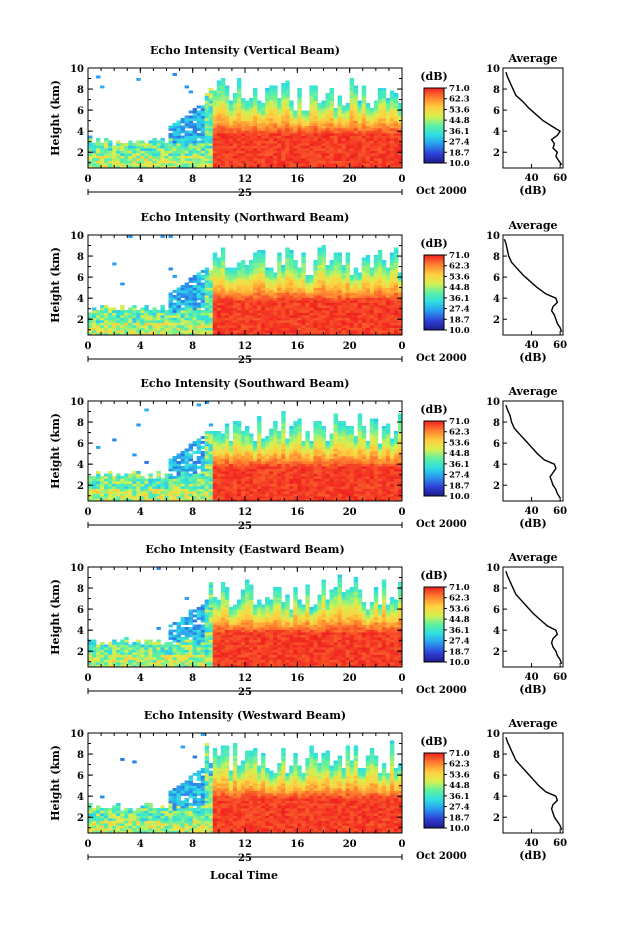 The height and width of the screenshot is (929, 619). What do you see at coordinates (496, 111) in the screenshot?
I see `profile-y-tick-label: 6` at bounding box center [496, 111].